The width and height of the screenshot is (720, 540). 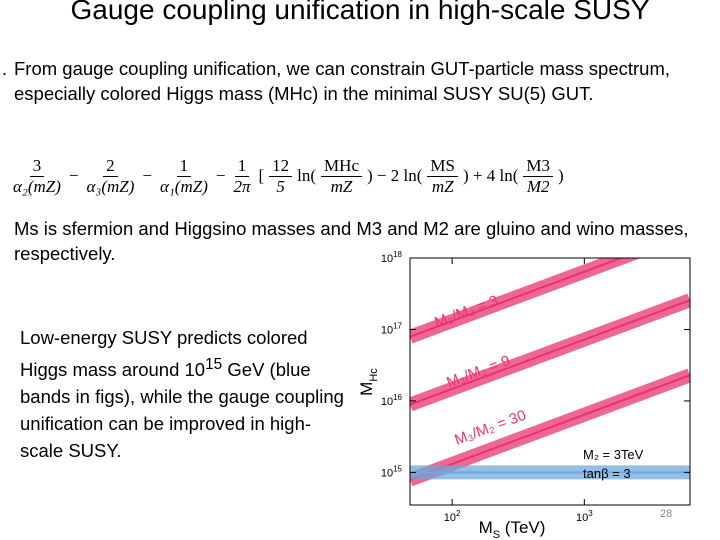 I want to click on tick-label: 10¹⁵, so click(x=392, y=471).